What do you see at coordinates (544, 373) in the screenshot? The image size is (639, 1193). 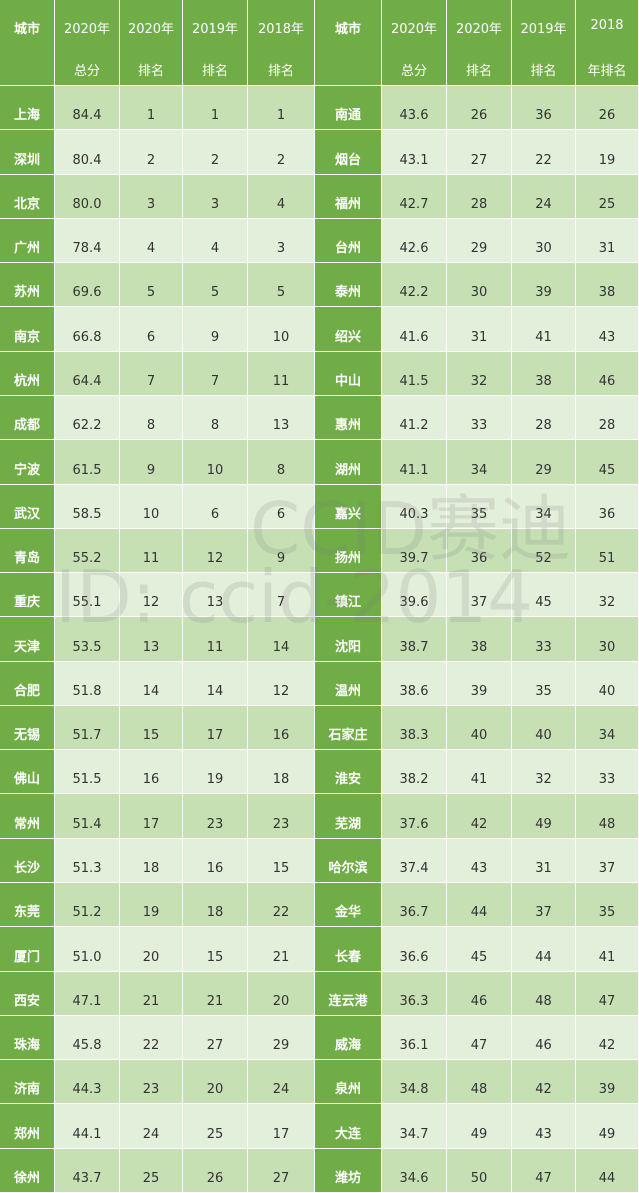 I see `table-cell: 38` at bounding box center [544, 373].